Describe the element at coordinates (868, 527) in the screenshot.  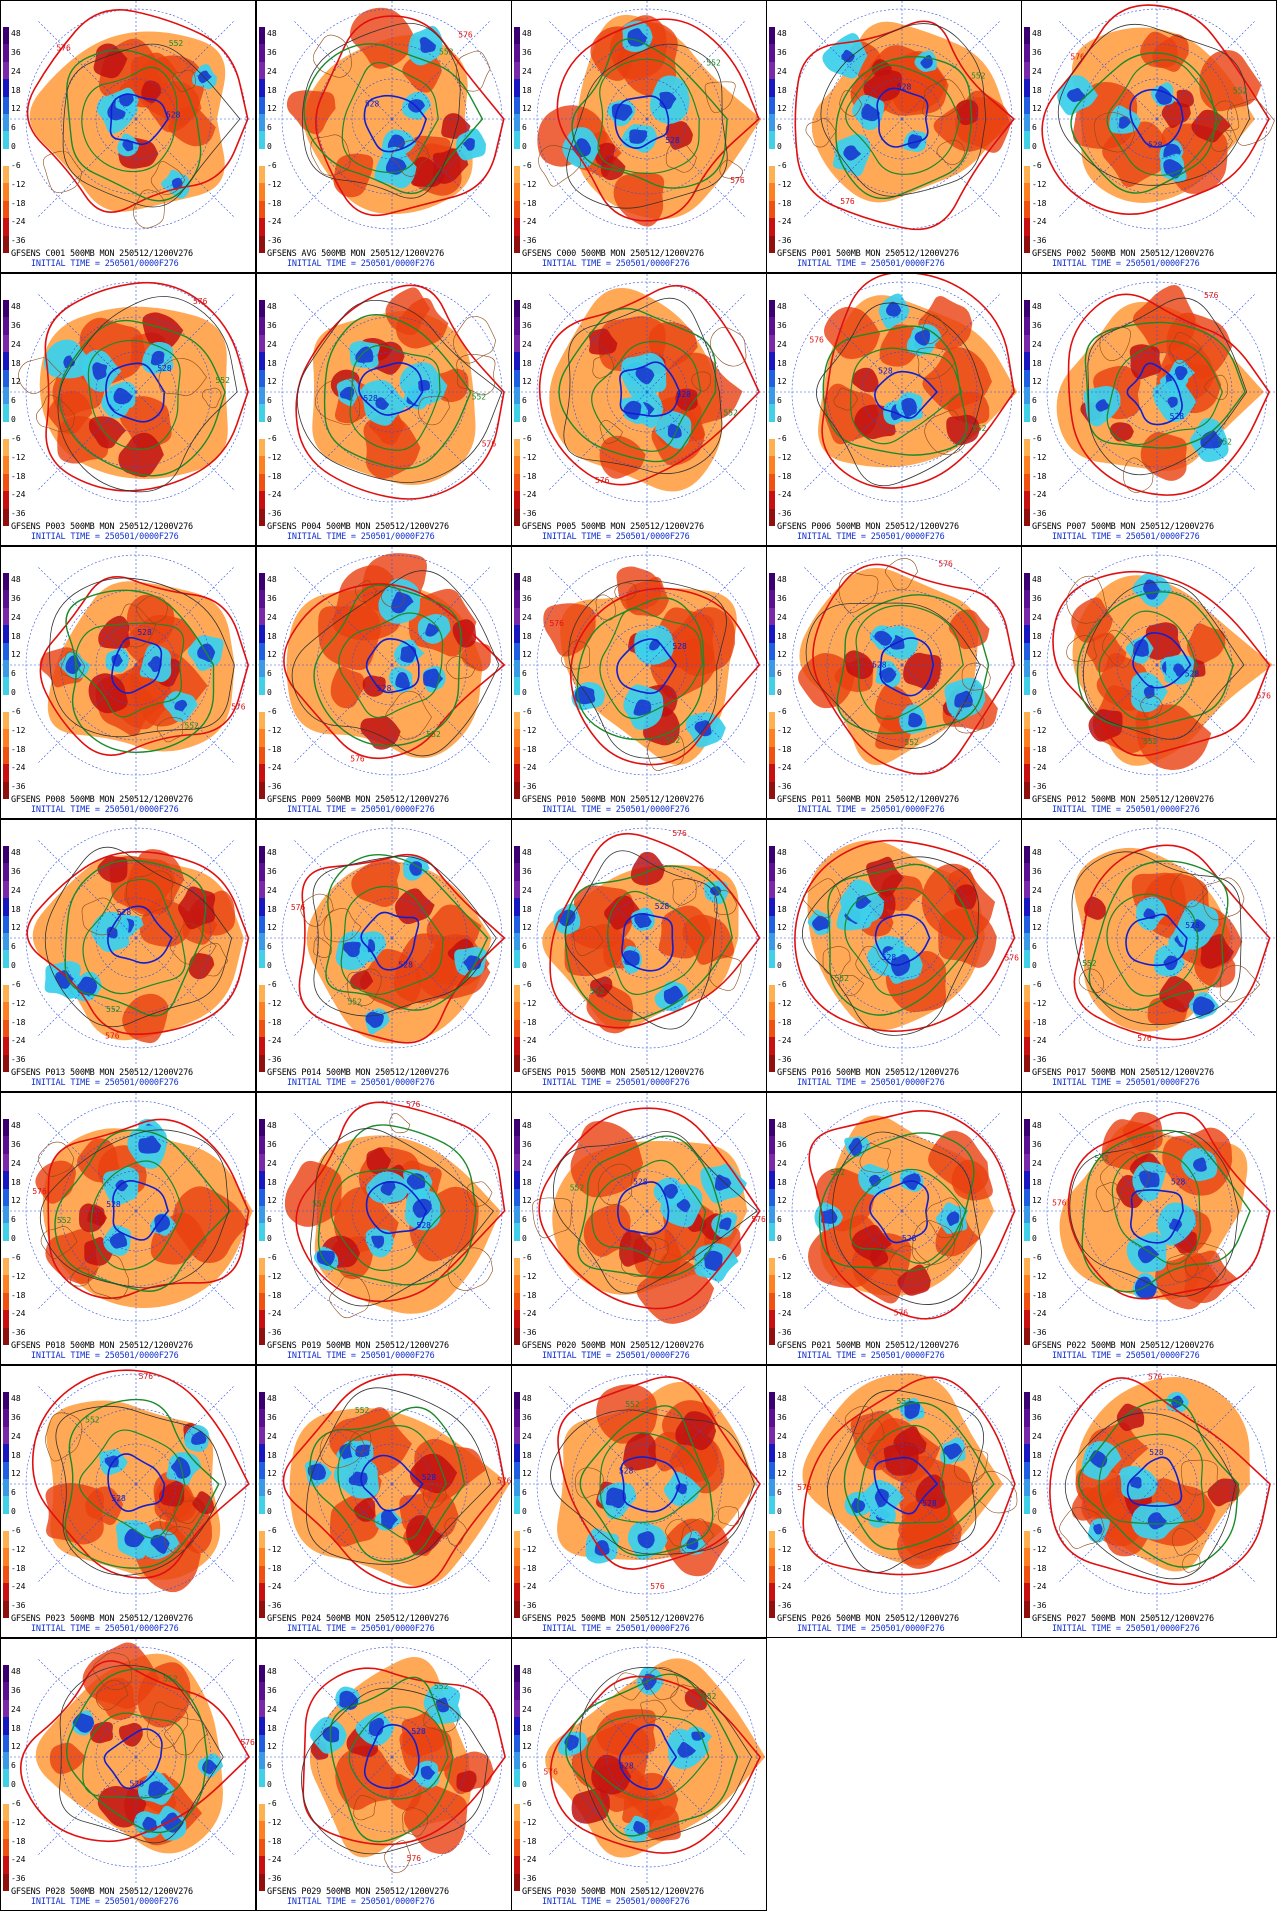
I see `panel-title: GFSENS P006 500MB MON 250512/1200V276` at that location.